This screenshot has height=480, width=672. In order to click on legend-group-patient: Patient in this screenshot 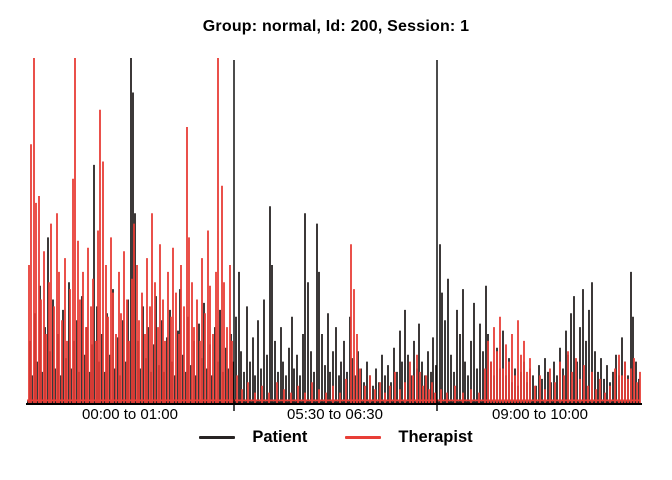, I will do `click(253, 437)`.